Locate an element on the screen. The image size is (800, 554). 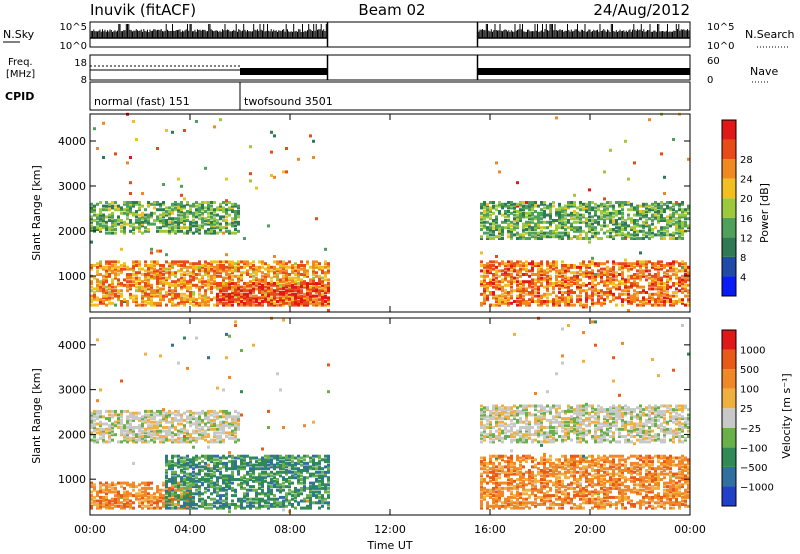
power-colorbar-swatch is located at coordinates (729, 149).